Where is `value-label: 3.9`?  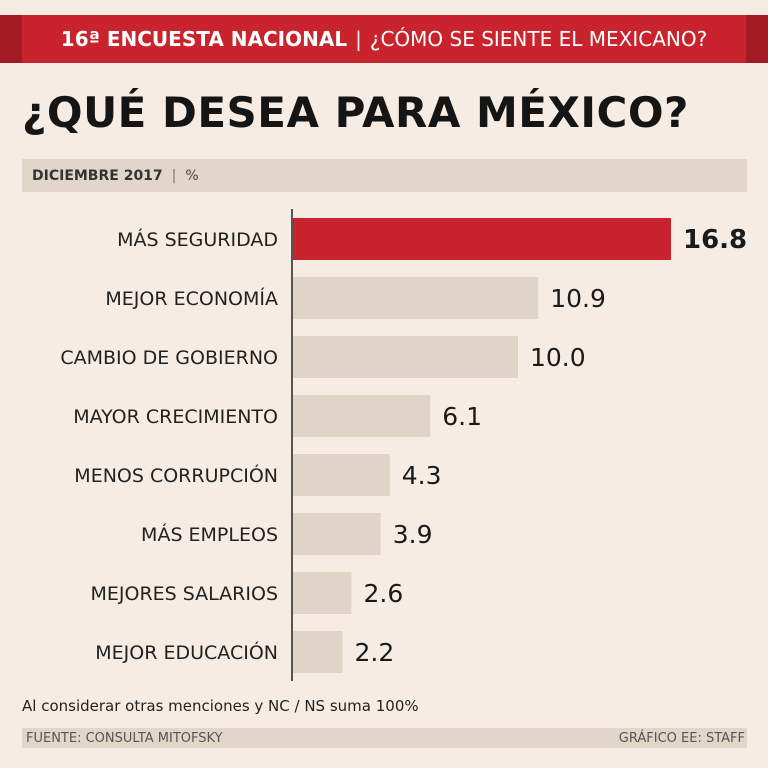
value-label: 3.9 is located at coordinates (413, 534).